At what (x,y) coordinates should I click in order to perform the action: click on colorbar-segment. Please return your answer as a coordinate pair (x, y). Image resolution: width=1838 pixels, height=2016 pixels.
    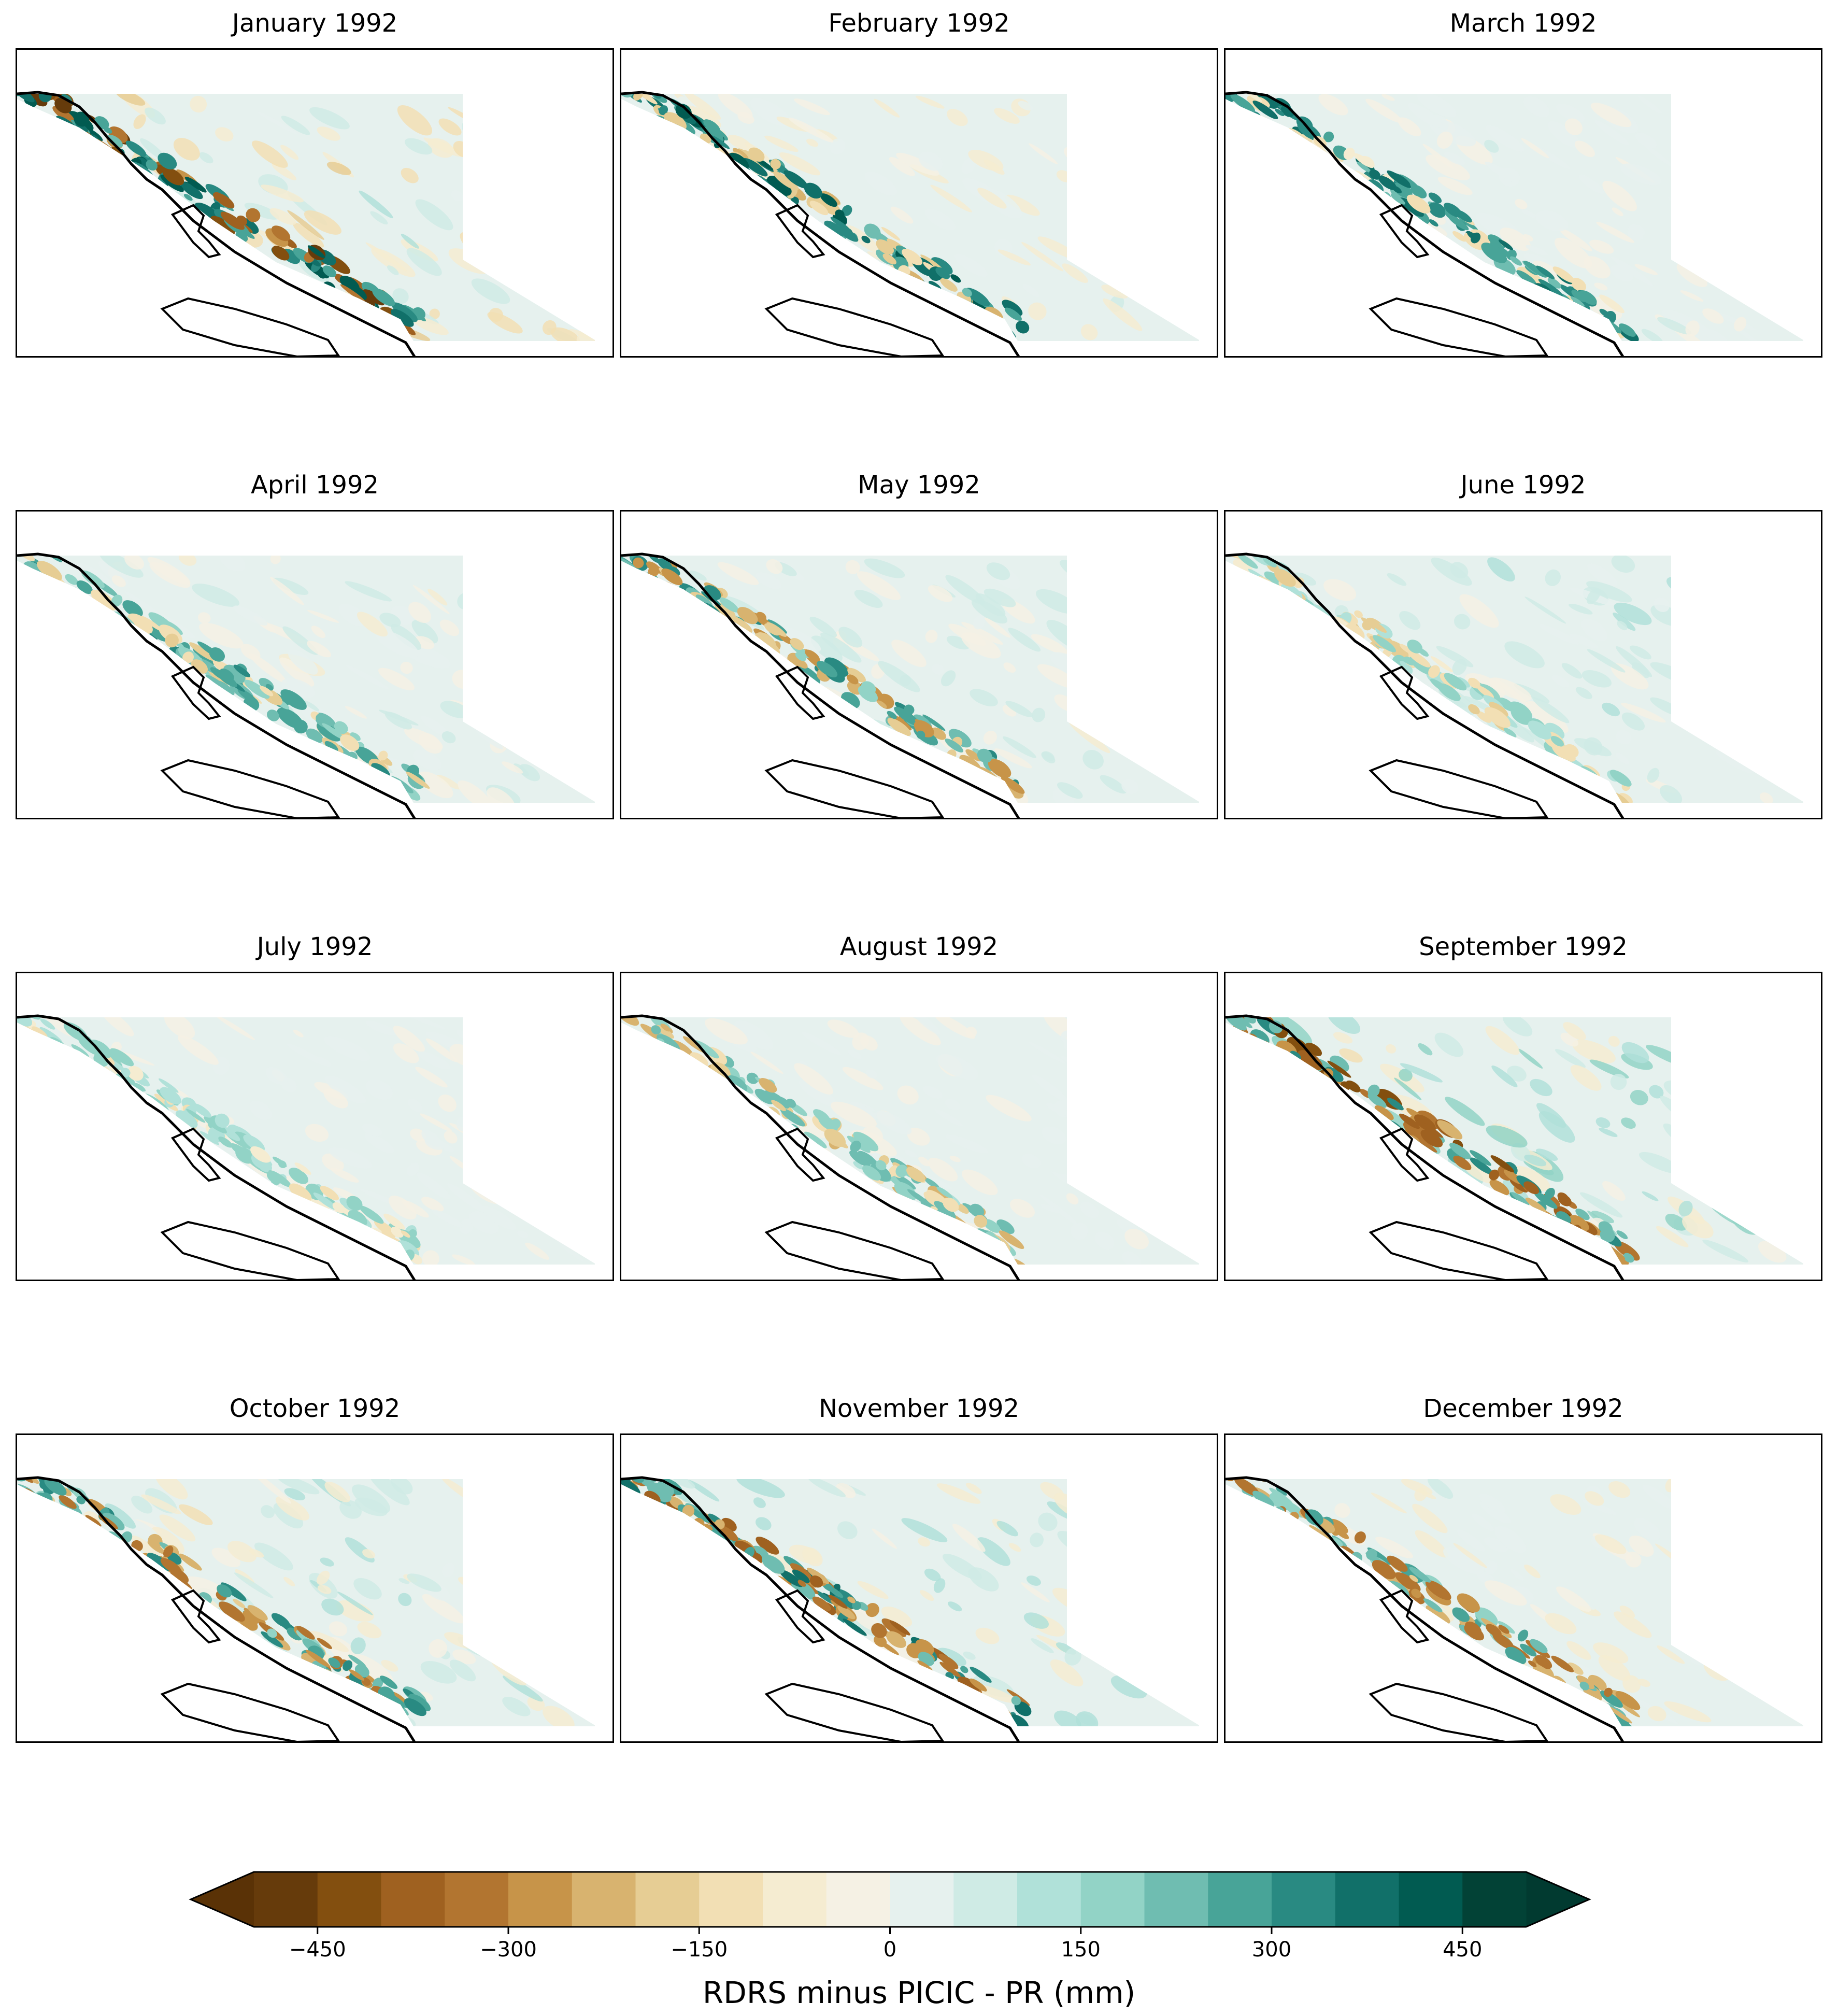
    Looking at the image, I should click on (1176, 1899).